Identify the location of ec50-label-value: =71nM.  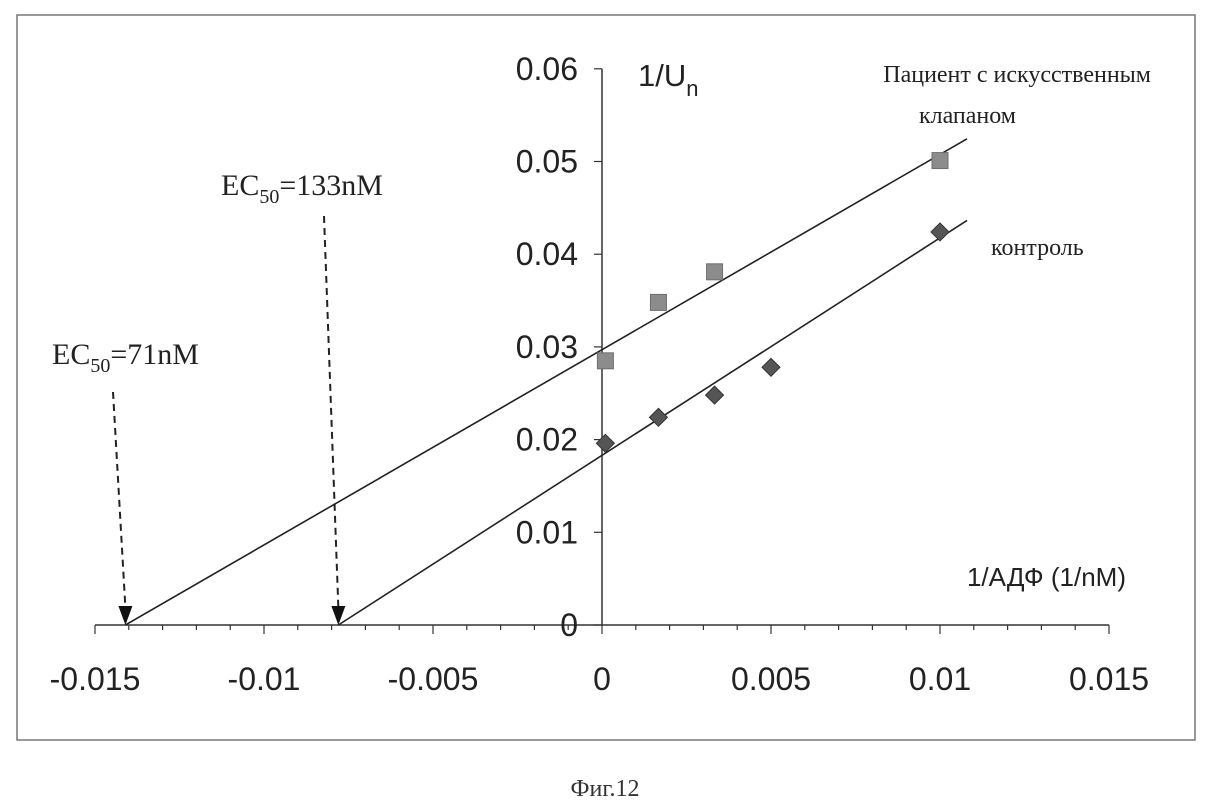
(154, 354).